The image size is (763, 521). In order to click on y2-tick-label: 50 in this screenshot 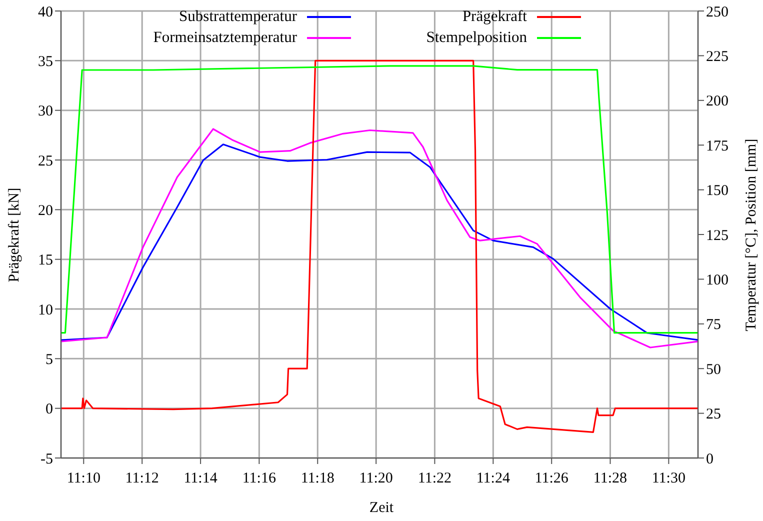, I will do `click(713, 370)`.